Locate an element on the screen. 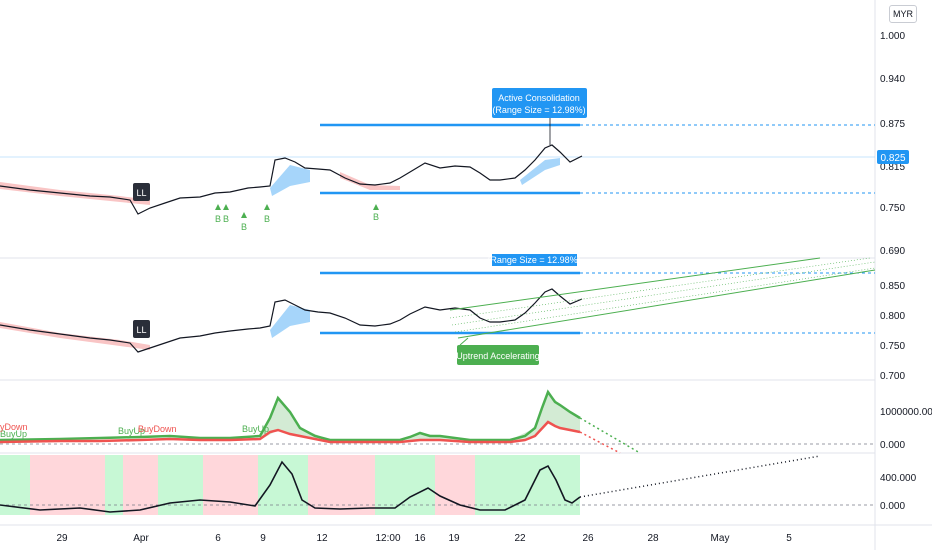 This screenshot has width=932, height=550. callout-line2: (Range Size = 12.98%) is located at coordinates (538, 110).